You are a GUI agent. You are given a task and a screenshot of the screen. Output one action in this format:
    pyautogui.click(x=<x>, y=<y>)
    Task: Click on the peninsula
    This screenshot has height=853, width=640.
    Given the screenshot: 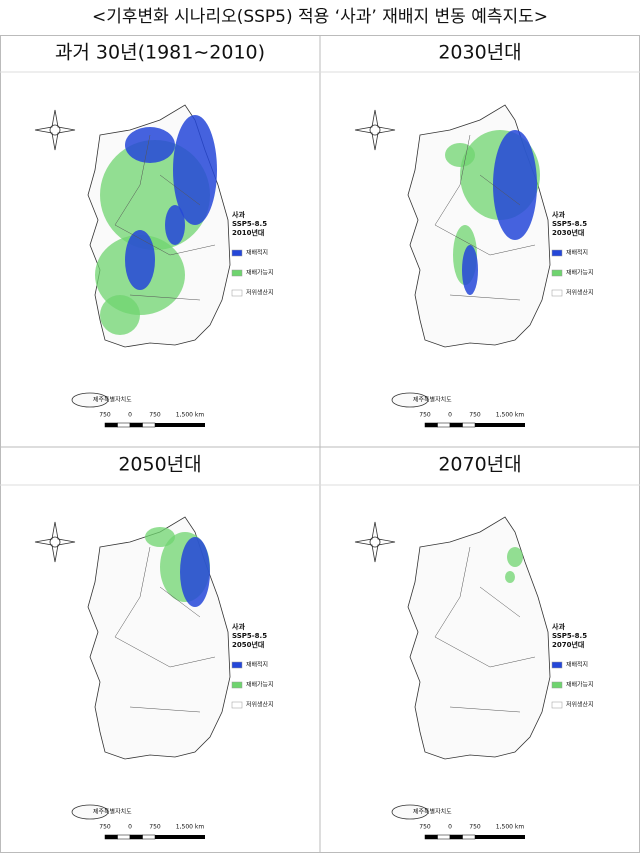 What is the action you would take?
    pyautogui.click(x=159, y=638)
    